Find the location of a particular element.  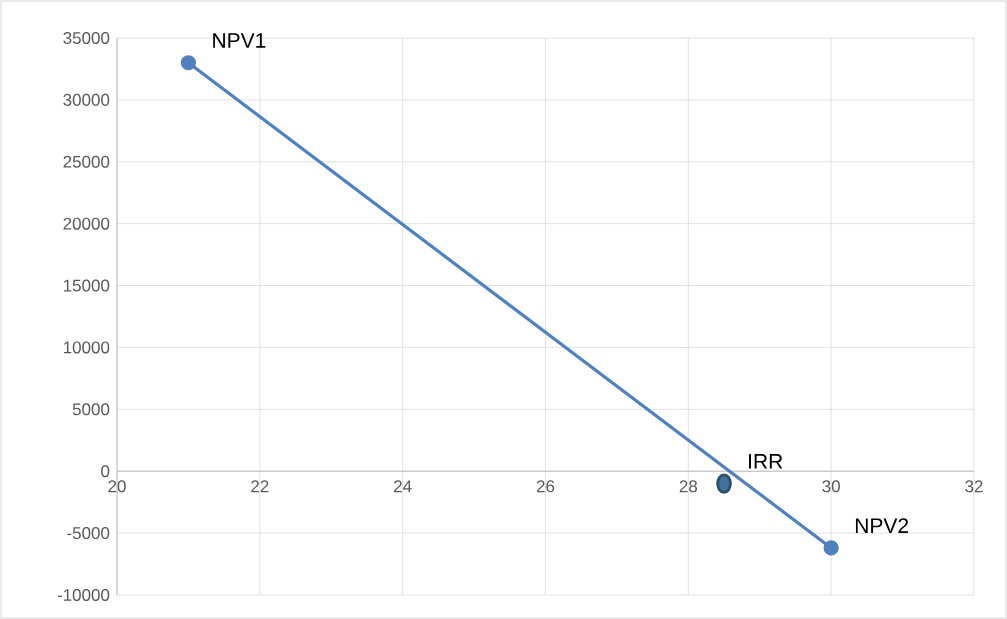

y-tick-label: 0 is located at coordinates (105, 471).